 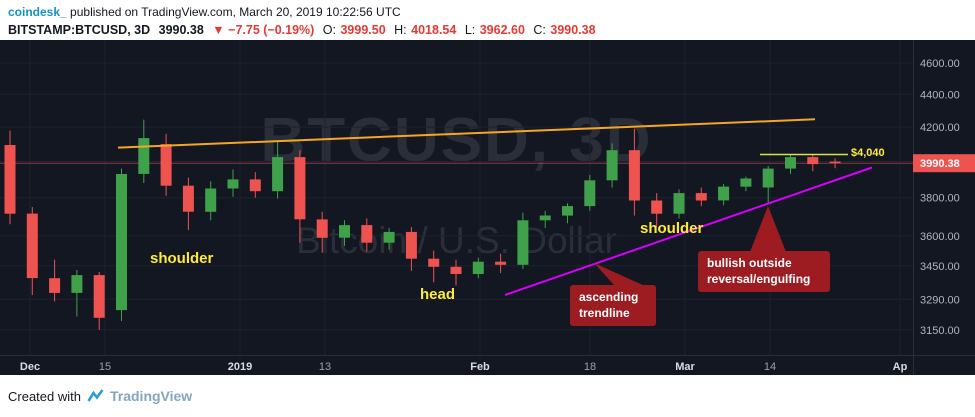 What do you see at coordinates (182, 258) in the screenshot?
I see `label-left-shoulder: shoulder` at bounding box center [182, 258].